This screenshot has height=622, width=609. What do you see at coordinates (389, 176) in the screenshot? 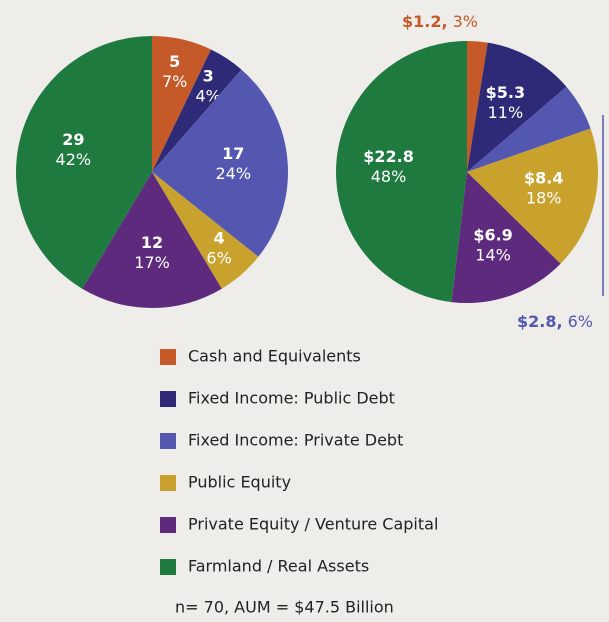
I see `slice-percent: 48%` at bounding box center [389, 176].